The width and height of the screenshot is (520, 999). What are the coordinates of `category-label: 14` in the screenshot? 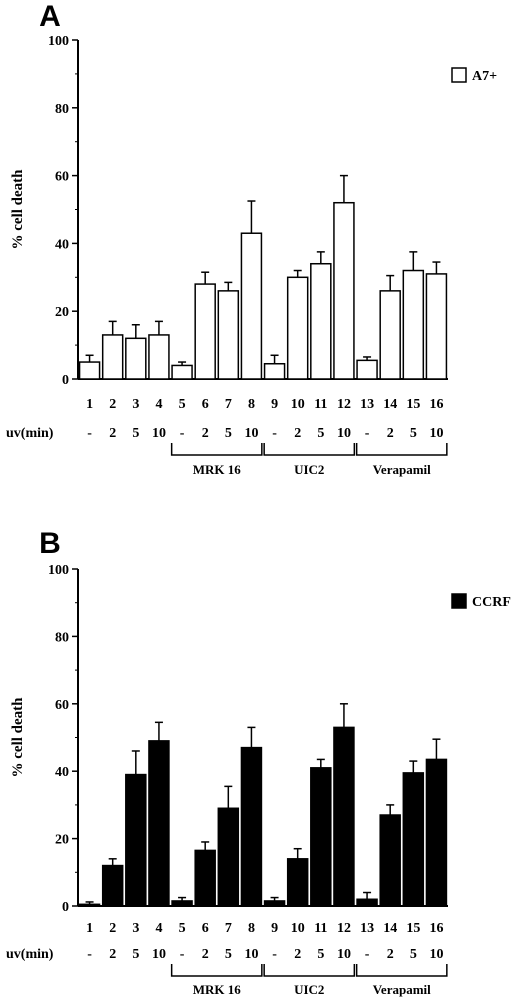 It's located at (390, 928).